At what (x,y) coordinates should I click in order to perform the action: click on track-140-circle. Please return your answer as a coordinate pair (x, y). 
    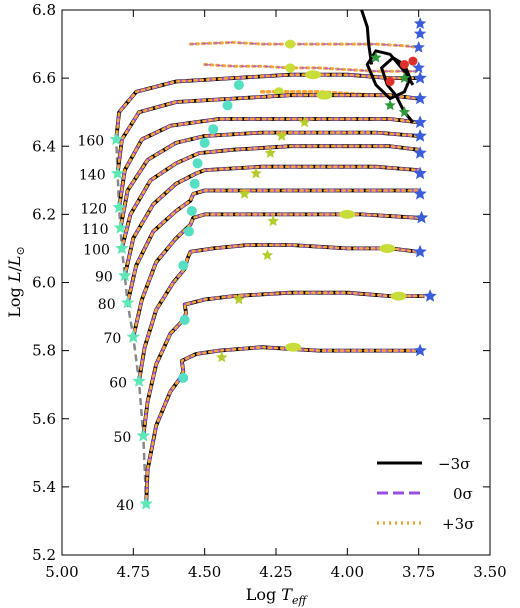
    Looking at the image, I should click on (227, 105).